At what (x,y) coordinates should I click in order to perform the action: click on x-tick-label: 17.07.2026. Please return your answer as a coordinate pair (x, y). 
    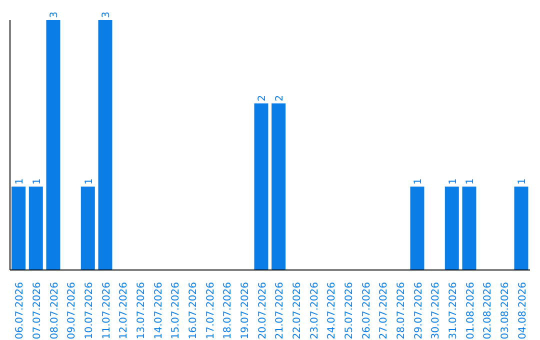
    Looking at the image, I should click on (210, 311).